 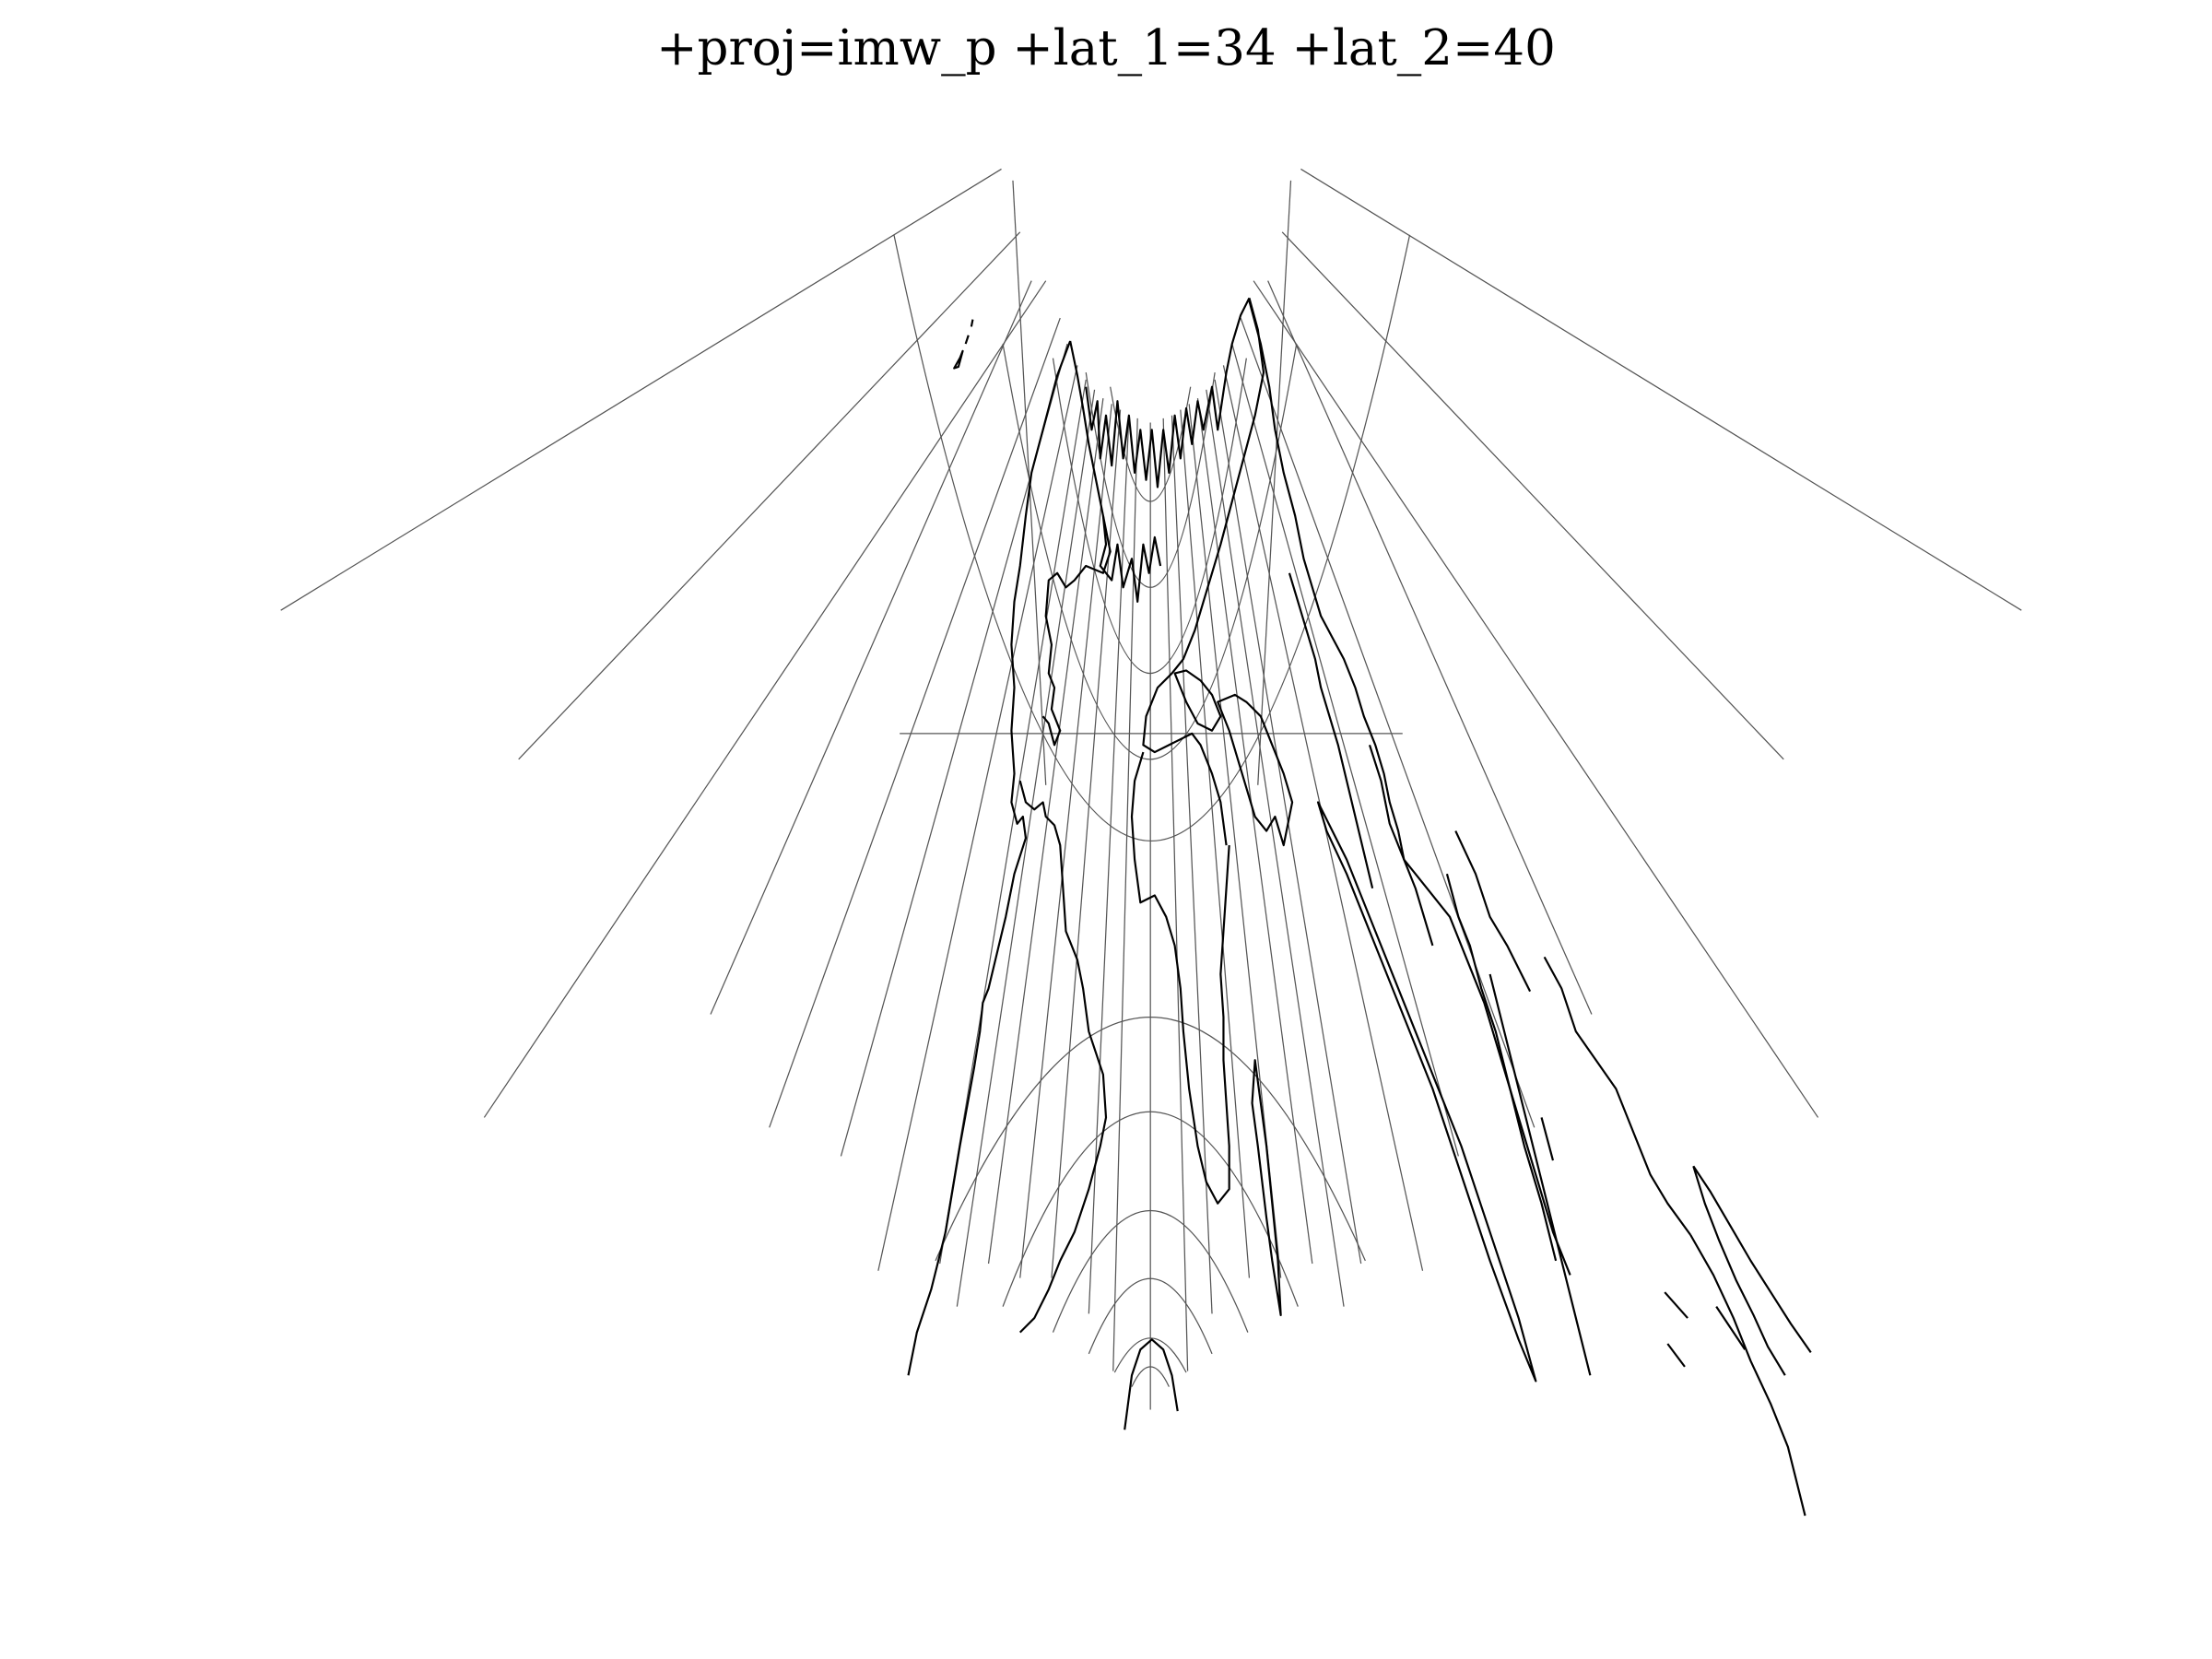 I want to click on coastline-central-america, so click(x=1063, y=1057).